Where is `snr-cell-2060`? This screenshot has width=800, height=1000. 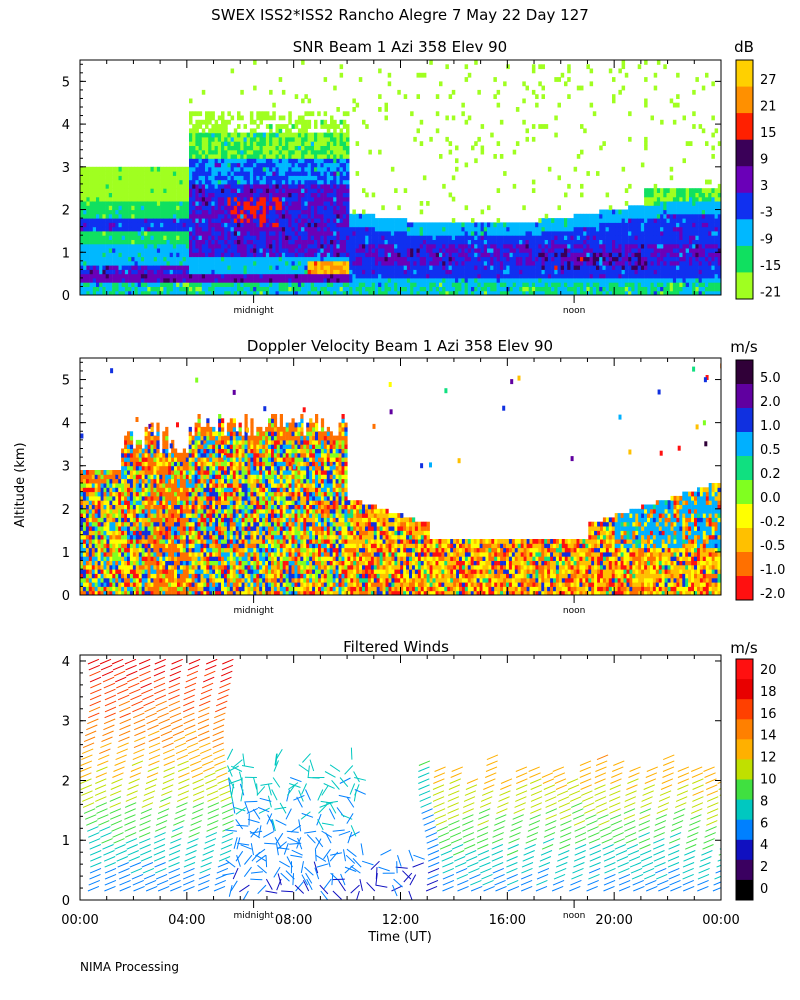 snr-cell-2060 is located at coordinates (271, 229).